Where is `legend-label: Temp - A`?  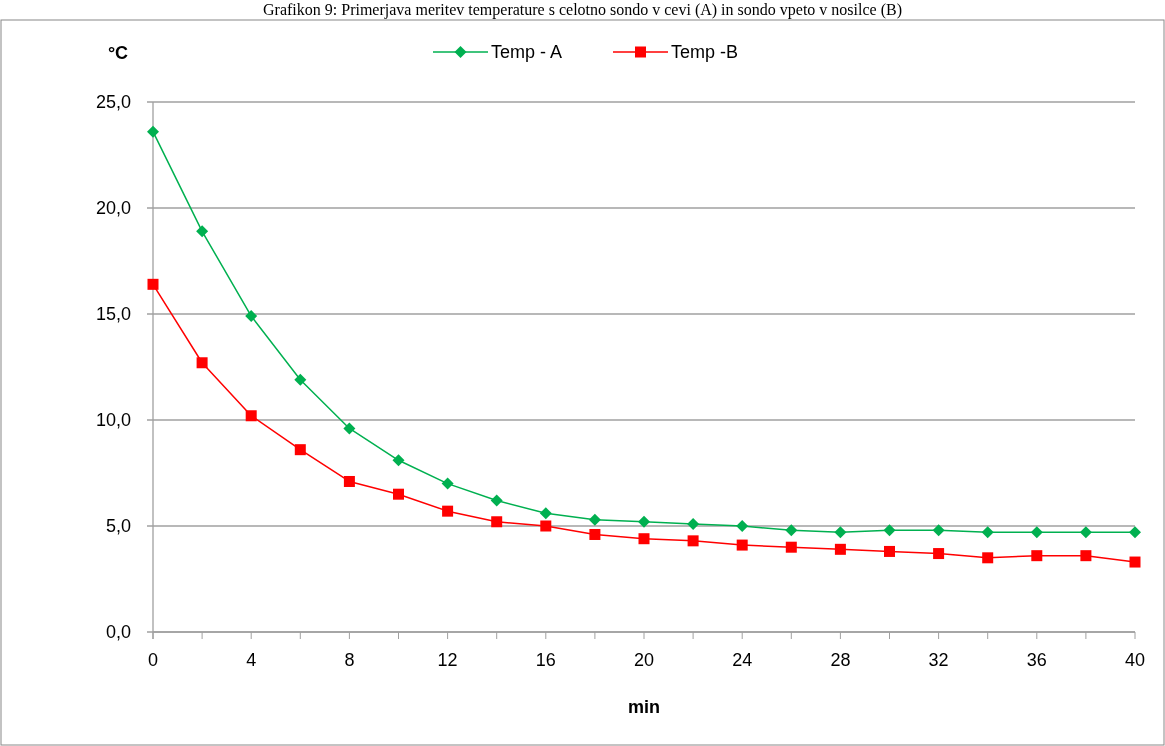 legend-label: Temp - A is located at coordinates (527, 52).